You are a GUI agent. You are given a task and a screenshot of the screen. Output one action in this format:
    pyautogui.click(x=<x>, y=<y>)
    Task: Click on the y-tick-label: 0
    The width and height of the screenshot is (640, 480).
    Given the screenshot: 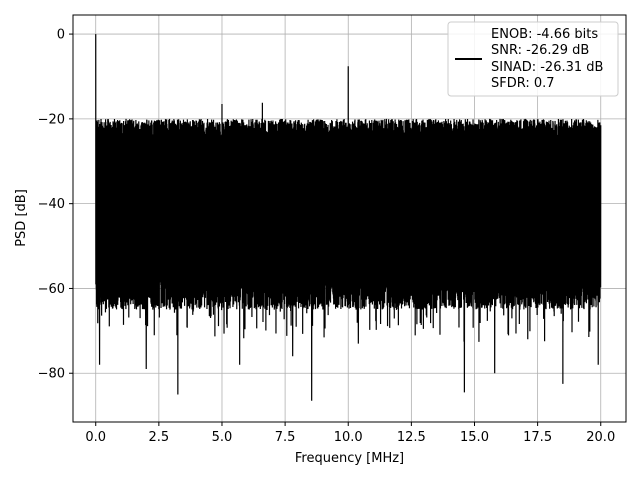 What is the action you would take?
    pyautogui.click(x=61, y=35)
    